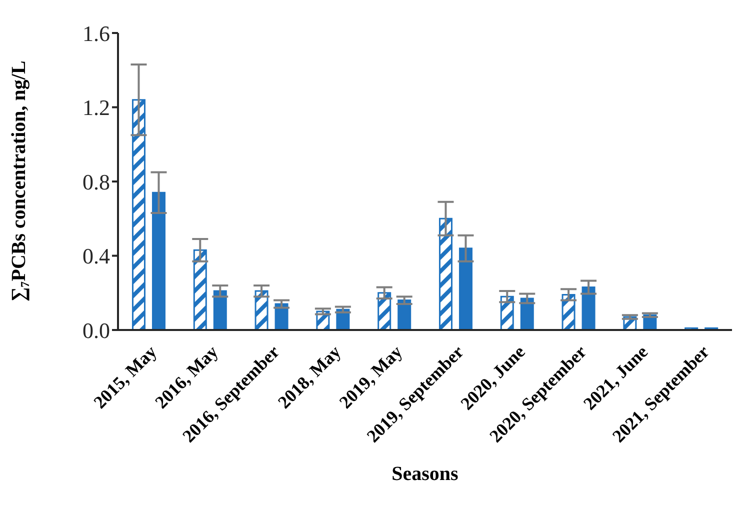 Image resolution: width=750 pixels, height=508 pixels. Describe the element at coordinates (96, 33) in the screenshot. I see `y-tick-label: 1.6` at that location.